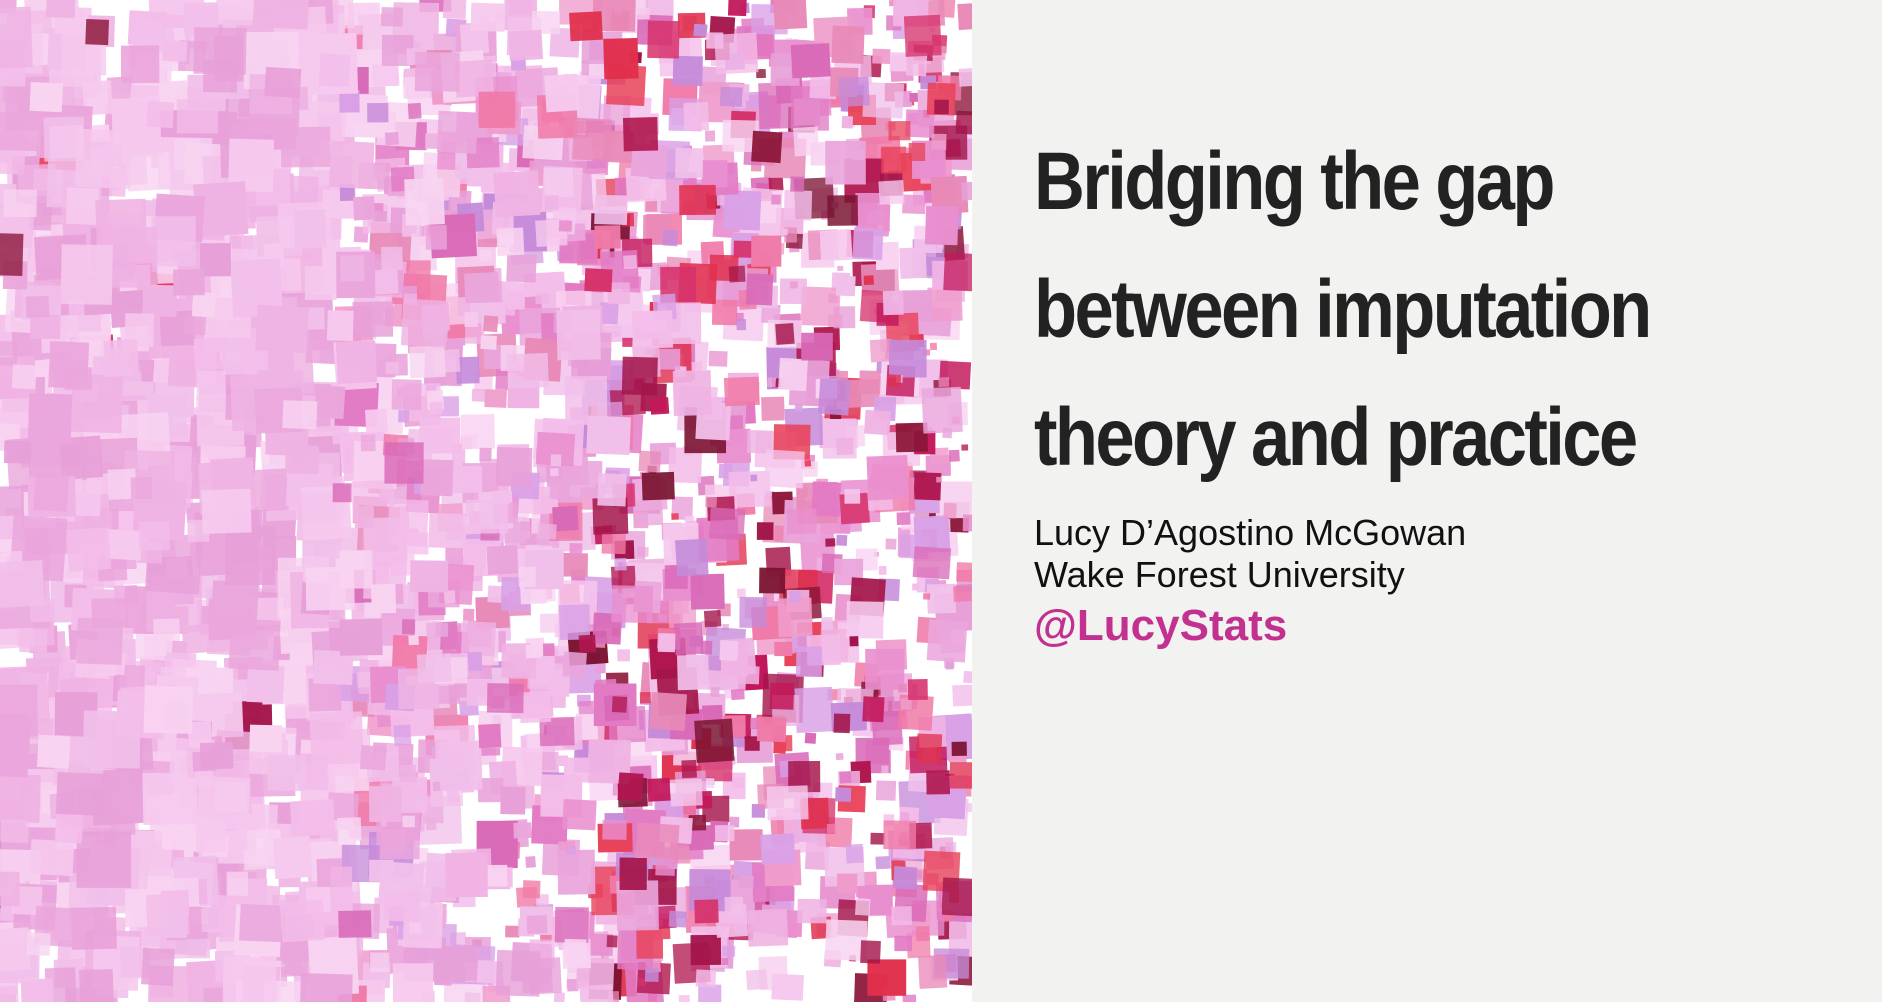 The height and width of the screenshot is (1002, 1882). I want to click on twitter-handle: @LucyStats, so click(1161, 625).